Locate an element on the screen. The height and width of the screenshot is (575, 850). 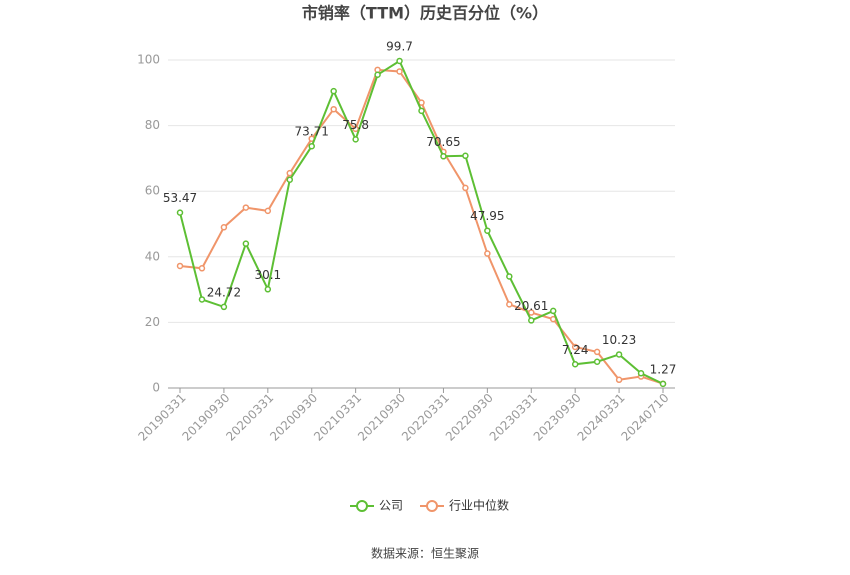
data-label: 73.71 is located at coordinates (312, 132).